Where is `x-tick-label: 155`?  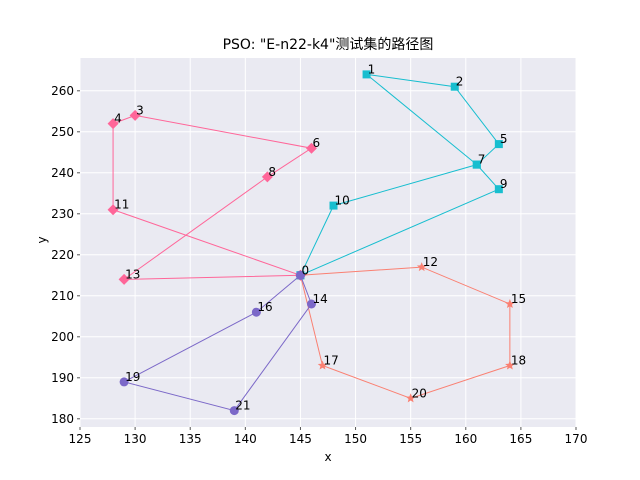 x-tick-label: 155 is located at coordinates (410, 439).